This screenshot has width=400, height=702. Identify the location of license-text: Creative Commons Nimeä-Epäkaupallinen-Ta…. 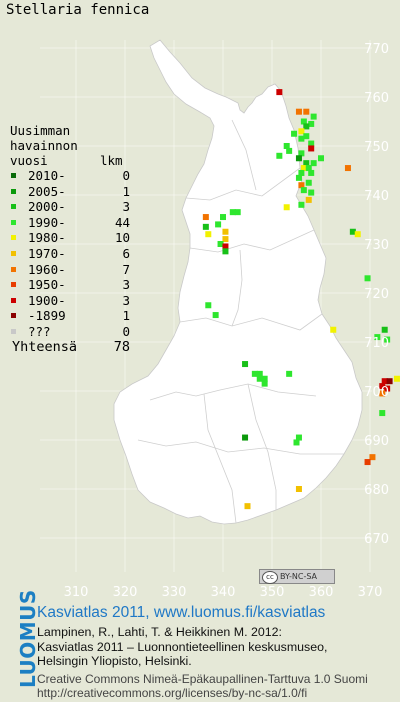
(202, 686).